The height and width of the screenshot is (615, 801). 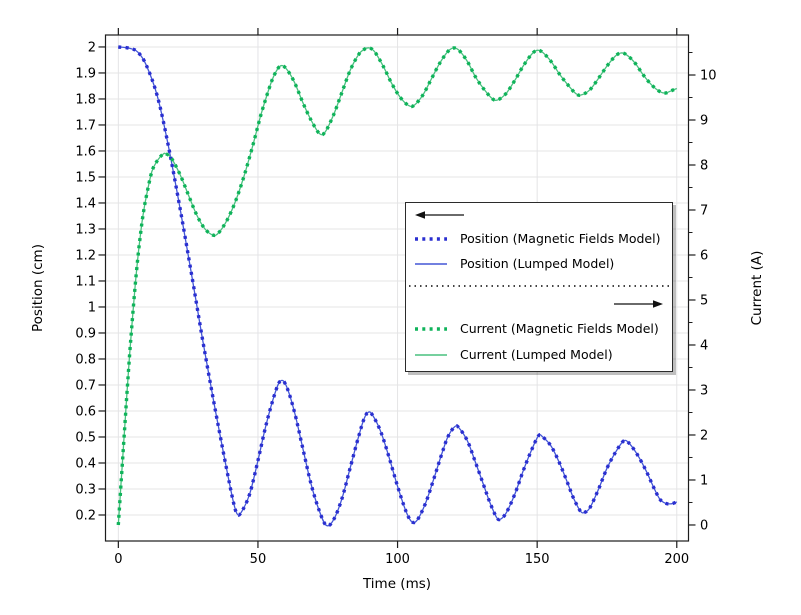 I want to click on svg-text: 0.6, so click(x=85, y=411).